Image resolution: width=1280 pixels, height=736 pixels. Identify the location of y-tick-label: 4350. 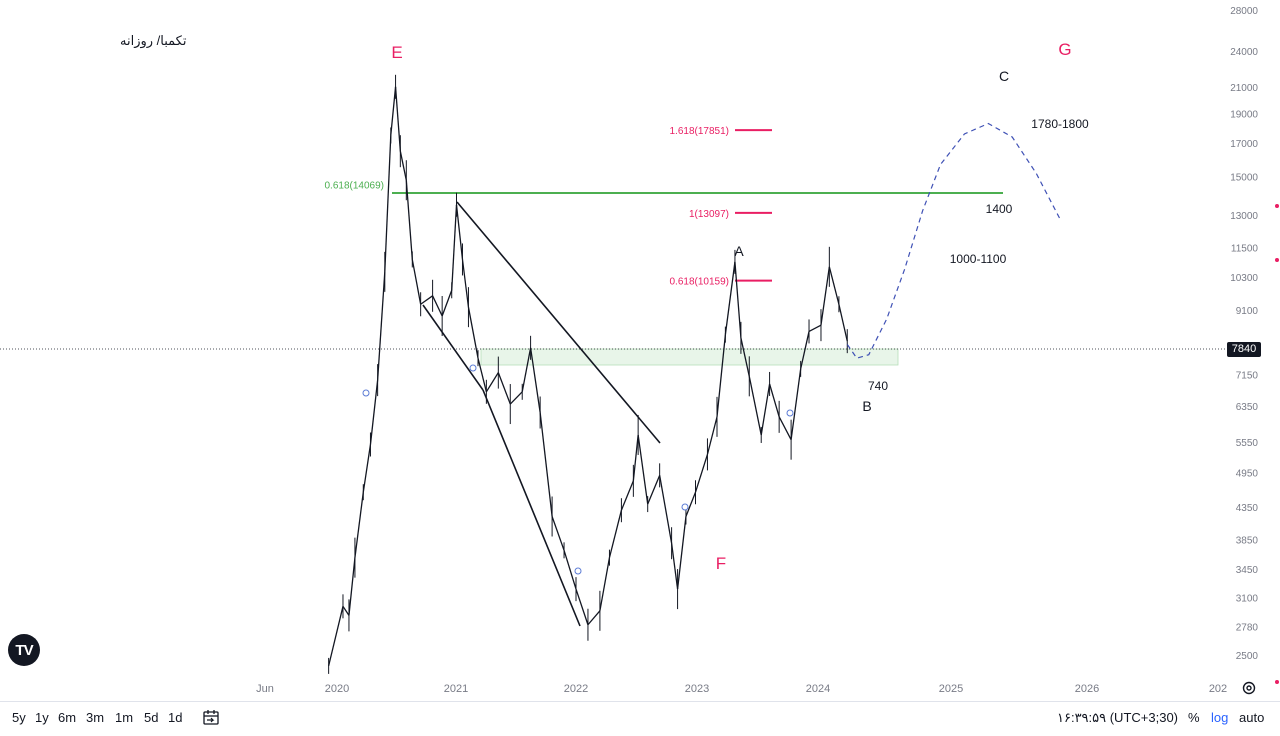
(1247, 508).